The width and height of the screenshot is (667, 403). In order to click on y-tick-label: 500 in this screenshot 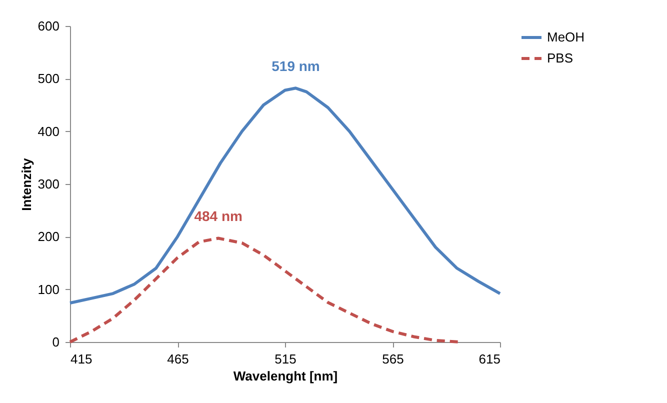, I will do `click(49, 78)`.